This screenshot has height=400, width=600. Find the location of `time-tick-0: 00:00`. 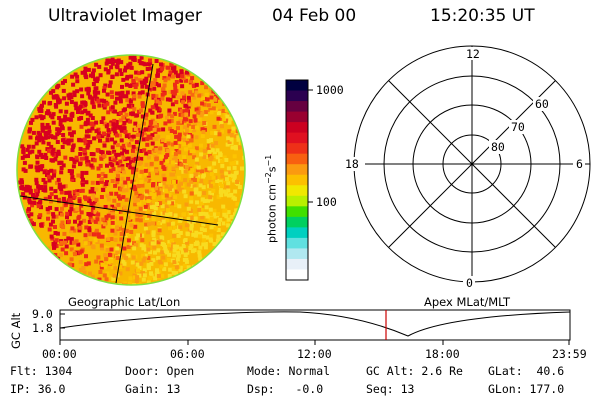

time-tick-0: 00:00 is located at coordinates (59, 354).